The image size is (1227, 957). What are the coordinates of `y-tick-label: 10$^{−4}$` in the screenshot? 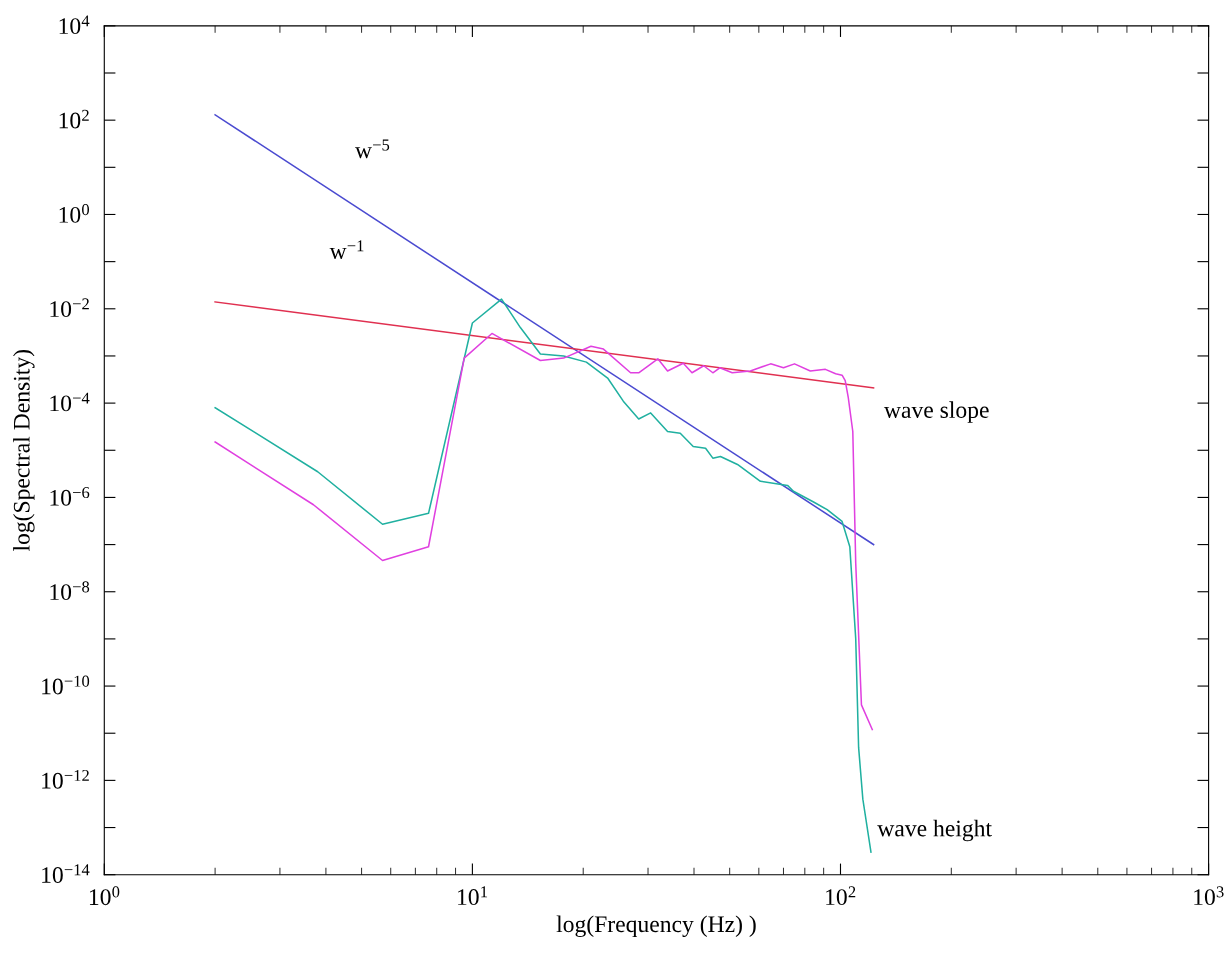 It's located at (70, 402).